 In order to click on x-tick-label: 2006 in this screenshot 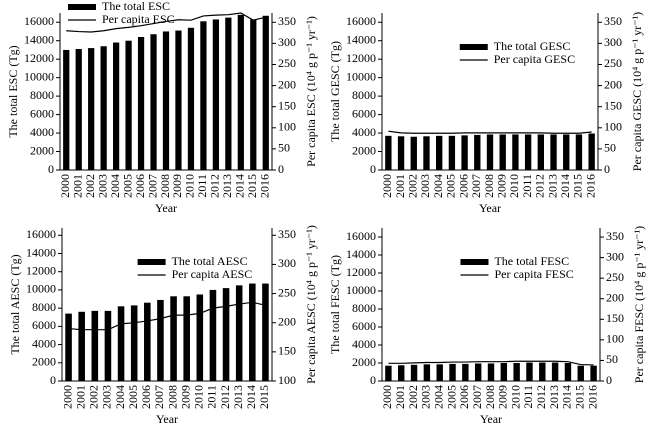, I will do `click(464, 397)`.